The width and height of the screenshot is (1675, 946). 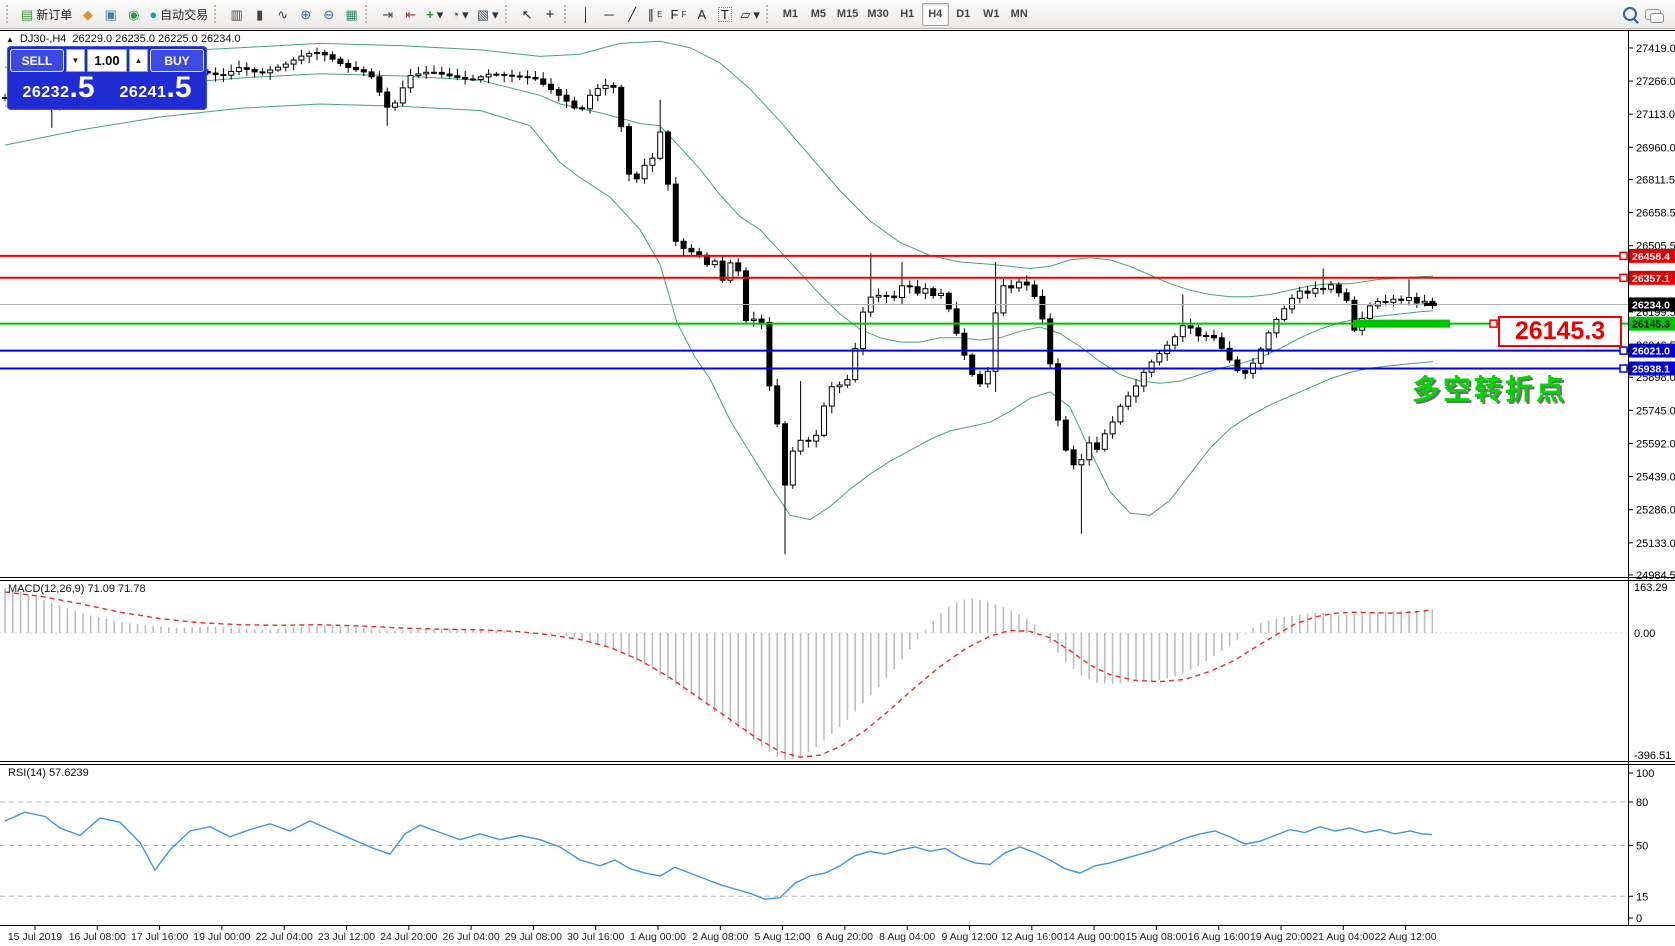 I want to click on svg-text: 26145.3, so click(x=1651, y=325).